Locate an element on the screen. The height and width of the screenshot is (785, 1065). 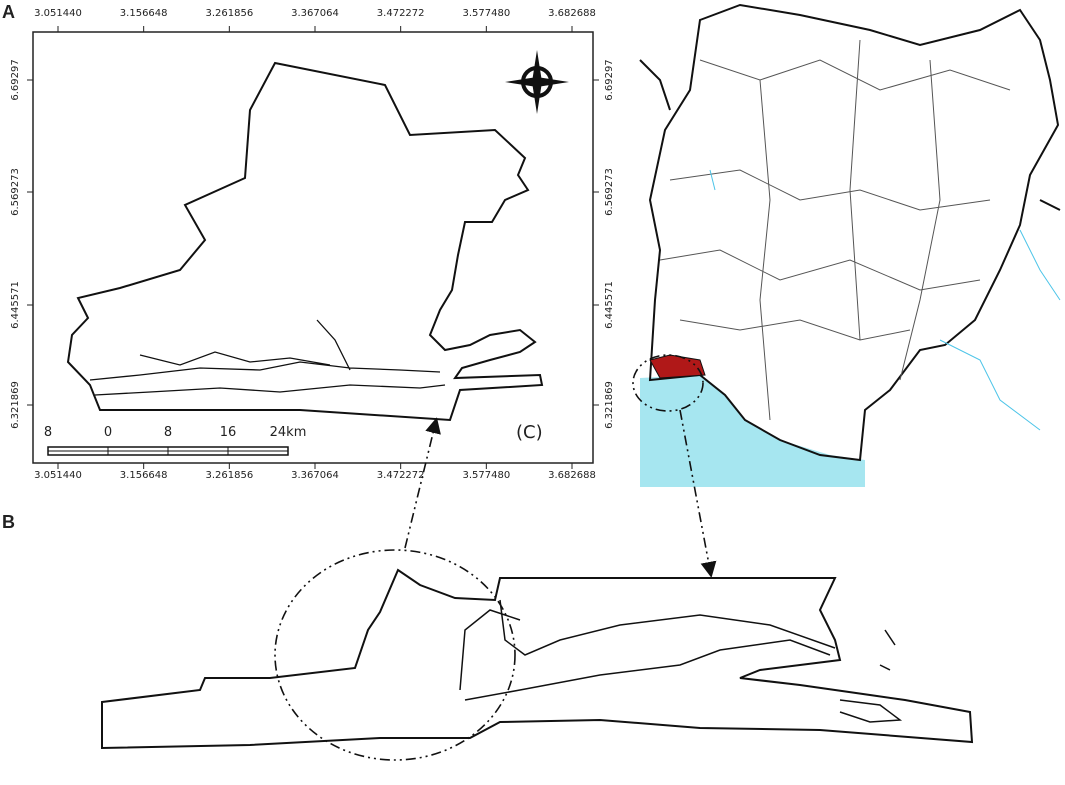
highlight-circle is located at coordinates (668, 383).